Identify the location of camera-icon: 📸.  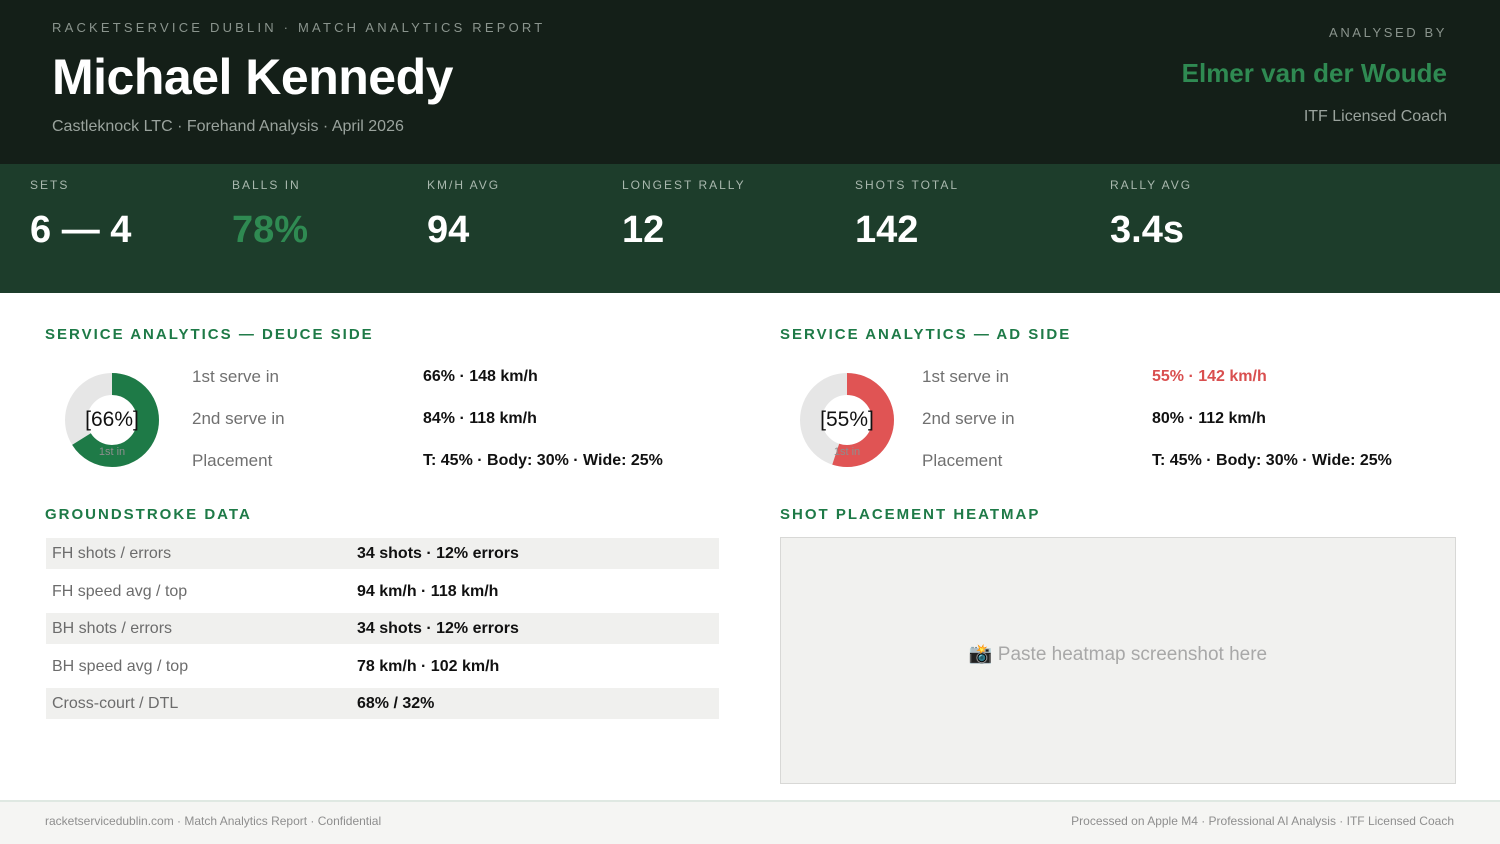
(980, 654).